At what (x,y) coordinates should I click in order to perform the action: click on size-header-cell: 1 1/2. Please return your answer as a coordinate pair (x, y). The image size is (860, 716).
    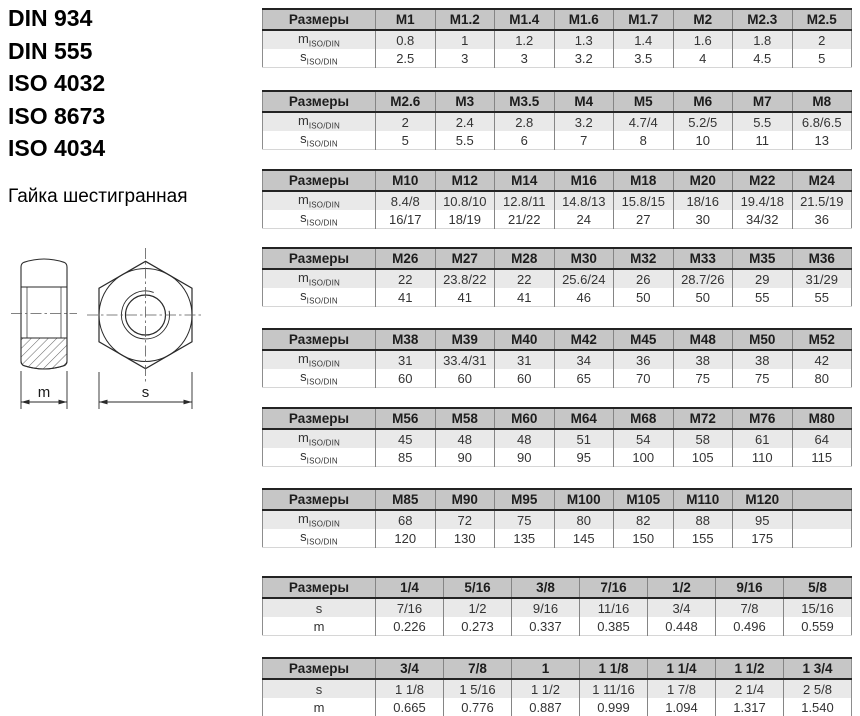
    Looking at the image, I should click on (749, 669).